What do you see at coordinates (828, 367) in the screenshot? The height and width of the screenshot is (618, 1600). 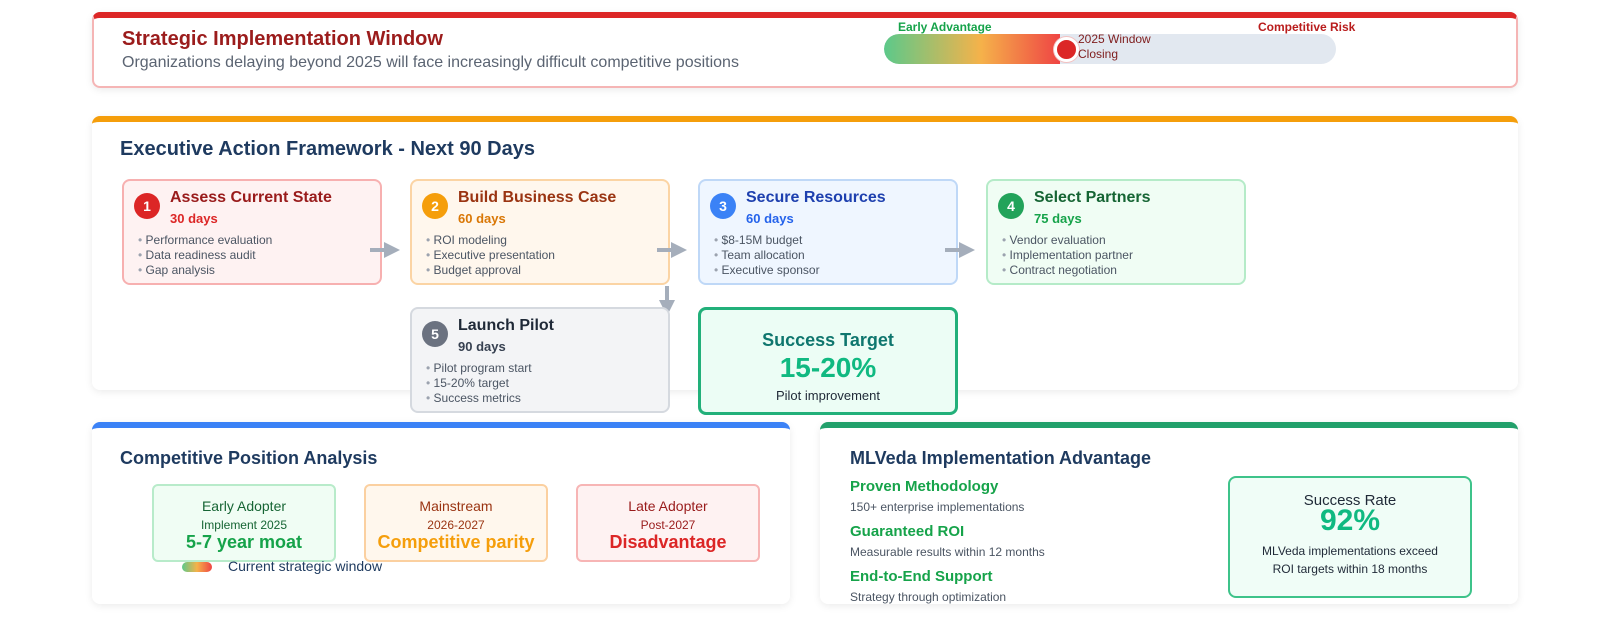 I see `success-target-value: 15-20%` at bounding box center [828, 367].